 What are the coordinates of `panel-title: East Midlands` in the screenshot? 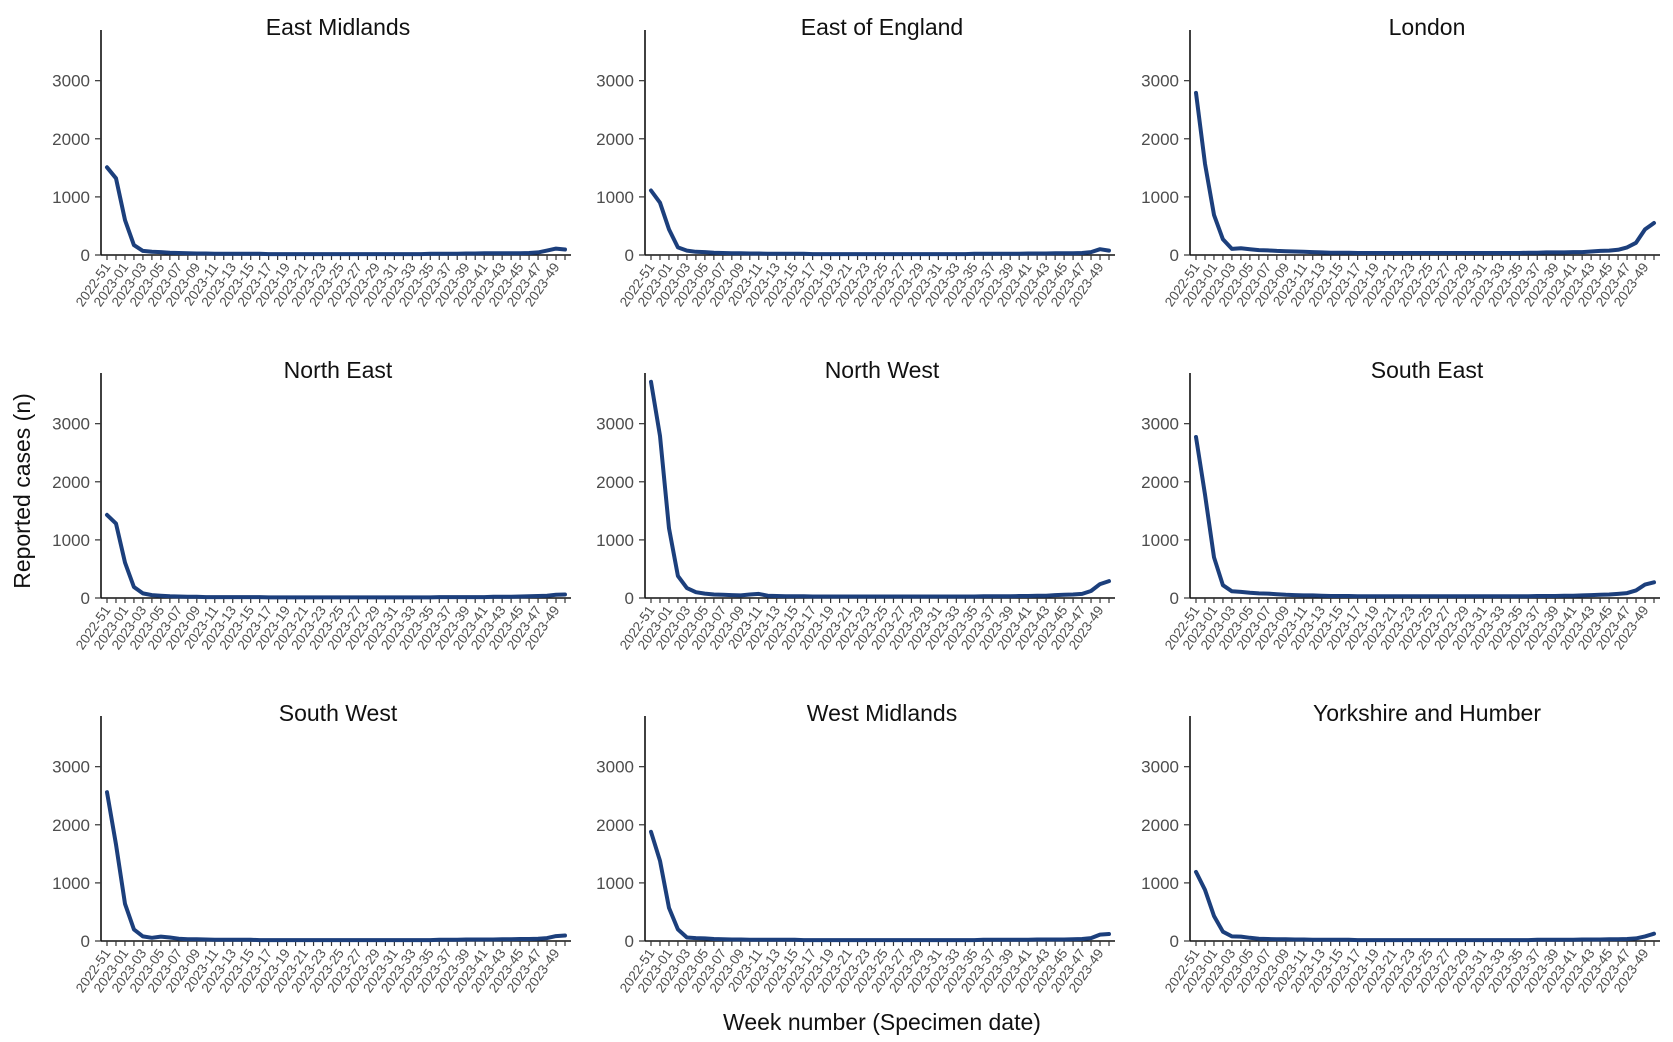 It's located at (338, 27).